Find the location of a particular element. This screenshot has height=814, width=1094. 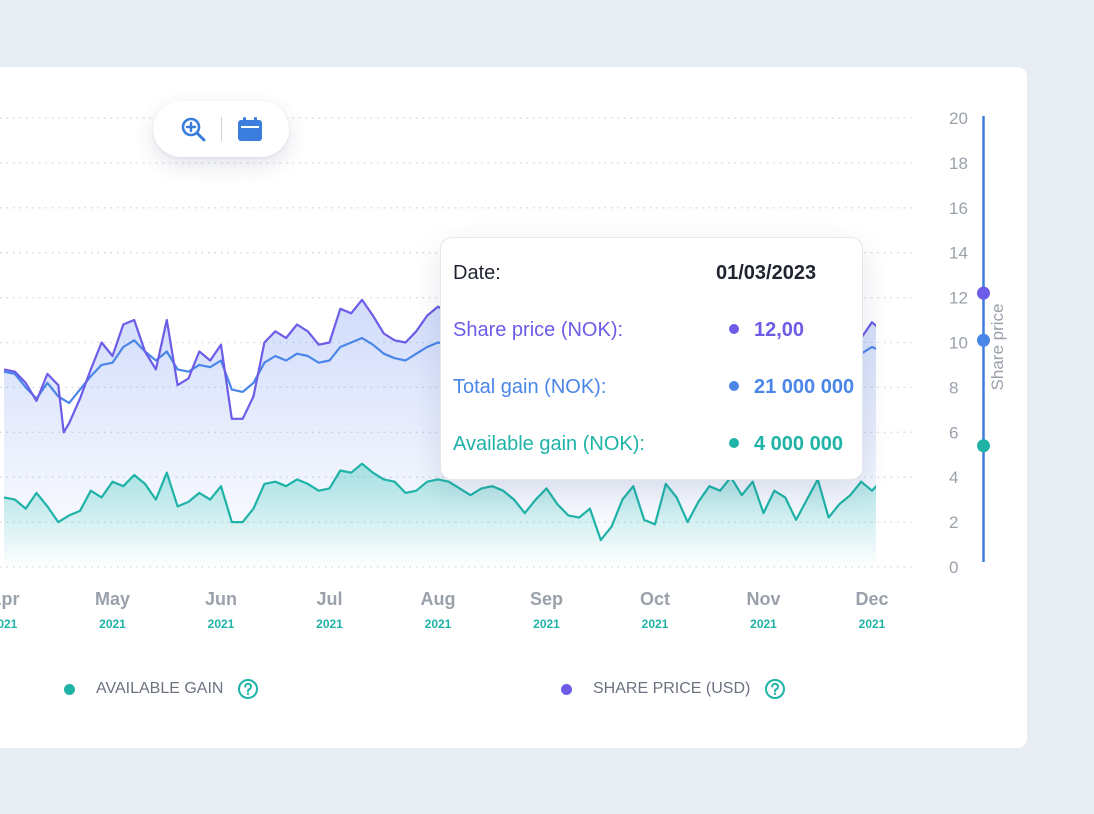

x-tick-month: Dec is located at coordinates (871, 599).